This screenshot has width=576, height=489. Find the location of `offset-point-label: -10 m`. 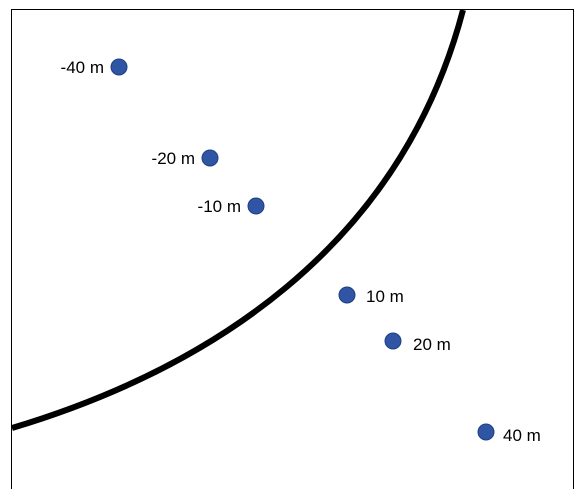

offset-point-label: -10 m is located at coordinates (219, 206).